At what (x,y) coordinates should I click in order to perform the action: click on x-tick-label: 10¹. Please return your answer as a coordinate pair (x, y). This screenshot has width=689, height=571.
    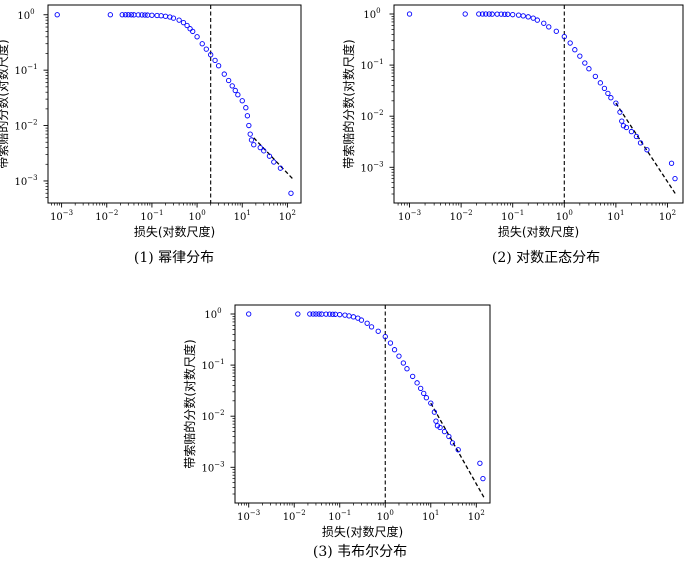
    Looking at the image, I should click on (615, 216).